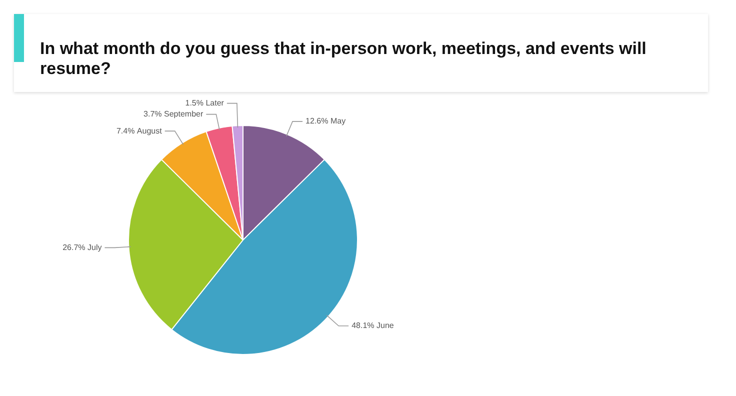 This screenshot has height=396, width=736. What do you see at coordinates (344, 59) in the screenshot?
I see `chart-title: In what month do you guess that in-person work, meetings, and events will resume?` at bounding box center [344, 59].